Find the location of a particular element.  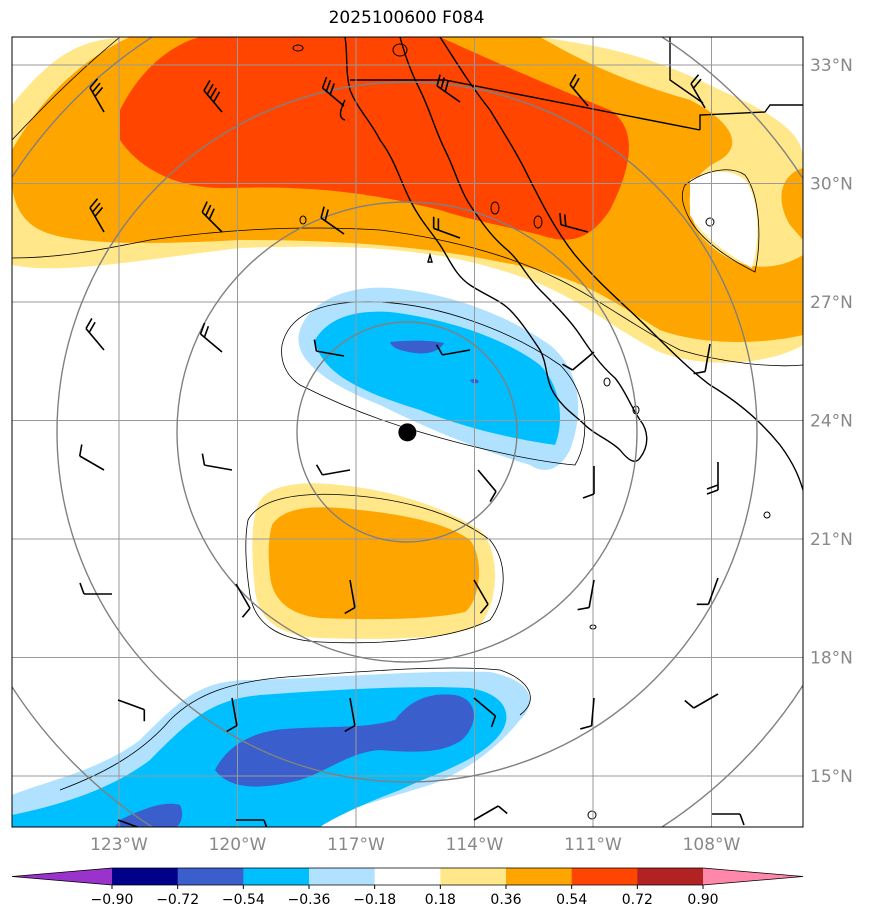

lon-label-108: 108°W is located at coordinates (712, 845).